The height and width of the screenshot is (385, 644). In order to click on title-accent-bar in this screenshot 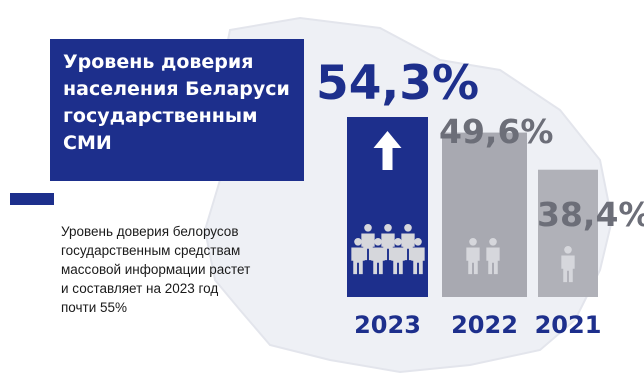, I will do `click(32, 199)`.